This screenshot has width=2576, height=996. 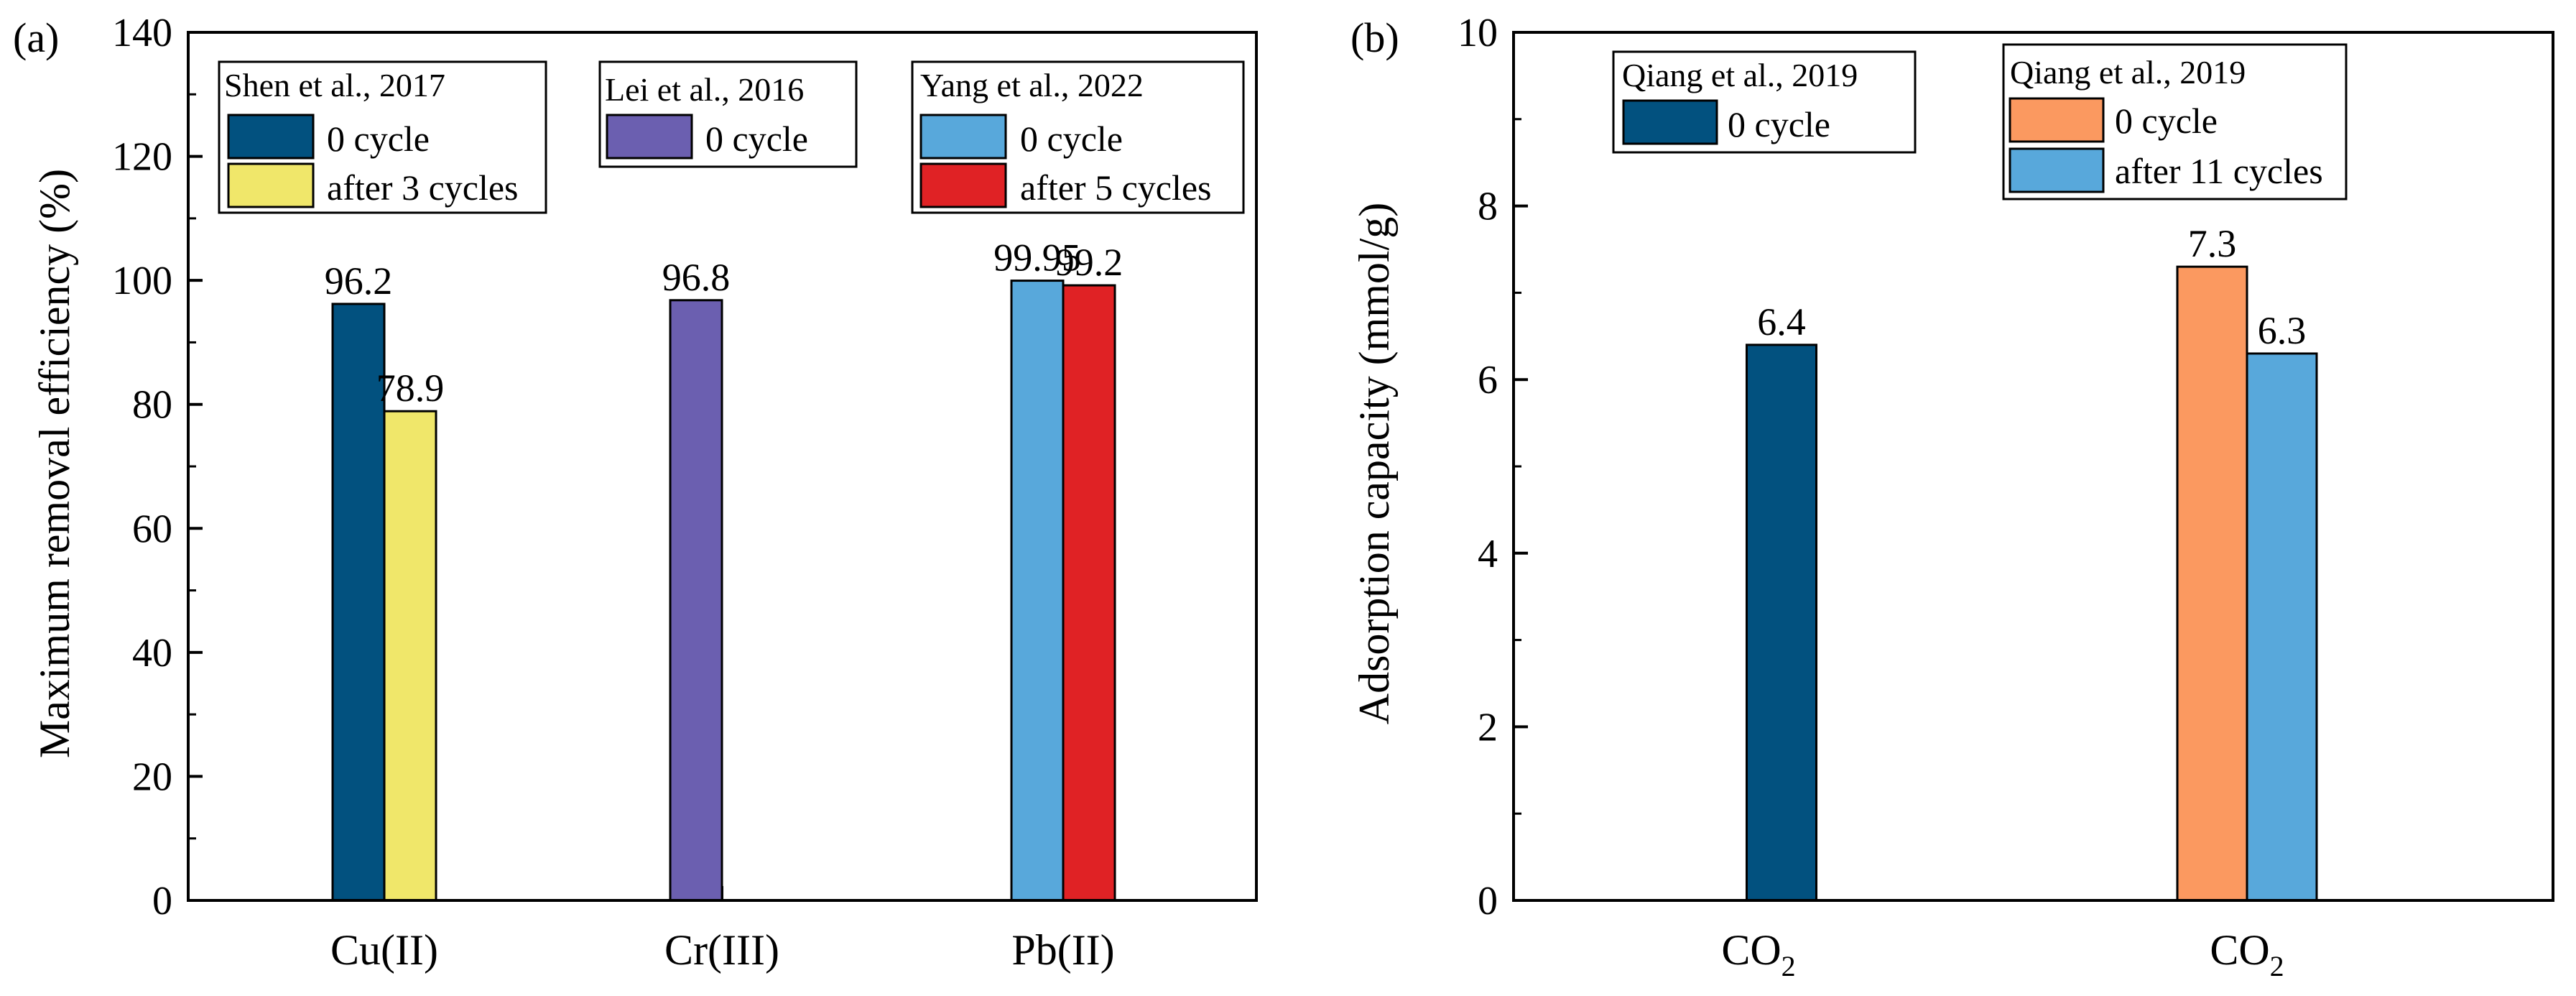 I want to click on y-tick-label: 140, so click(x=142, y=33).